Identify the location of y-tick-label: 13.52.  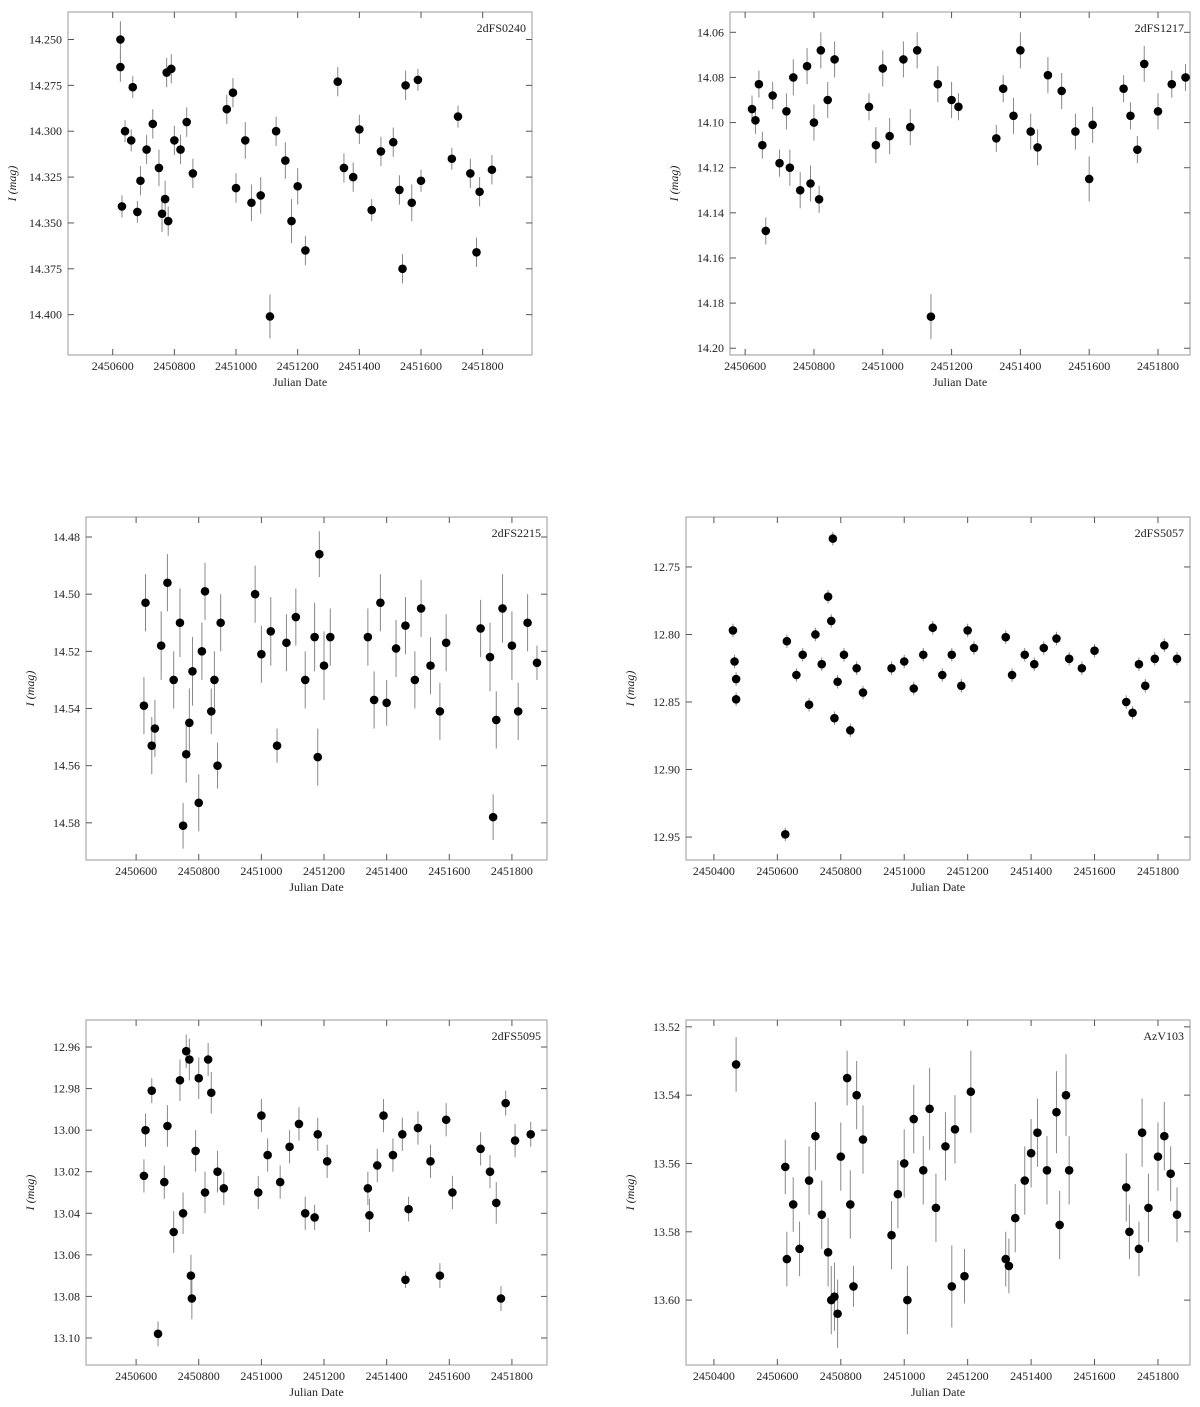
(666, 1027).